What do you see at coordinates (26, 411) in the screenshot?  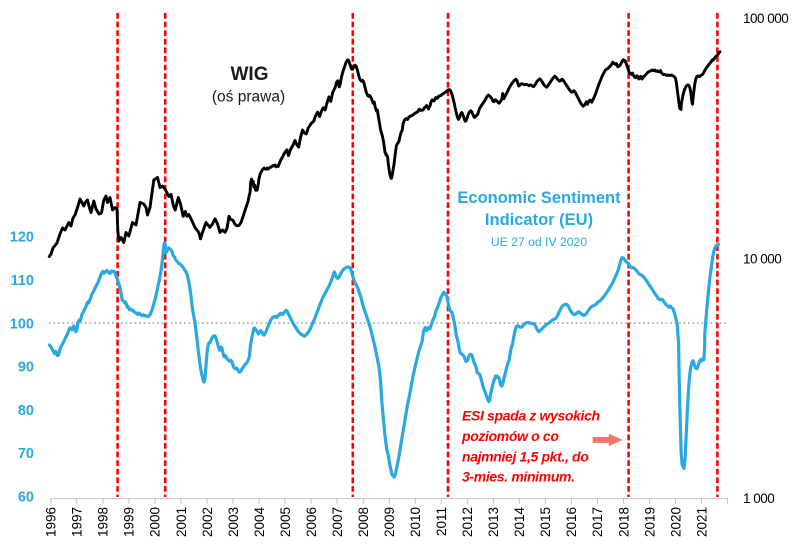 I see `svg-text: 80` at bounding box center [26, 411].